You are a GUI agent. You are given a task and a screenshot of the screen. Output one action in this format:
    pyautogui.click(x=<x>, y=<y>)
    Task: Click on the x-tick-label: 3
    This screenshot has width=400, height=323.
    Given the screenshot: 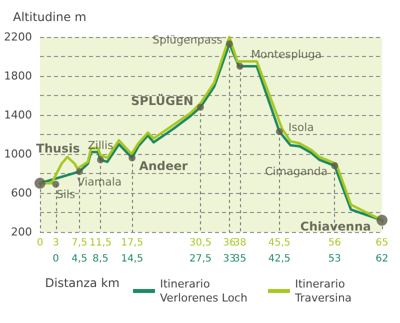 What is the action you would take?
    pyautogui.click(x=55, y=243)
    